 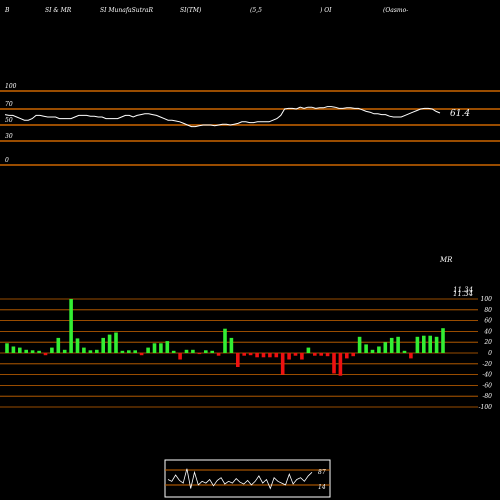 I want to click on mini-marker-upper: 87, so click(x=322, y=472).